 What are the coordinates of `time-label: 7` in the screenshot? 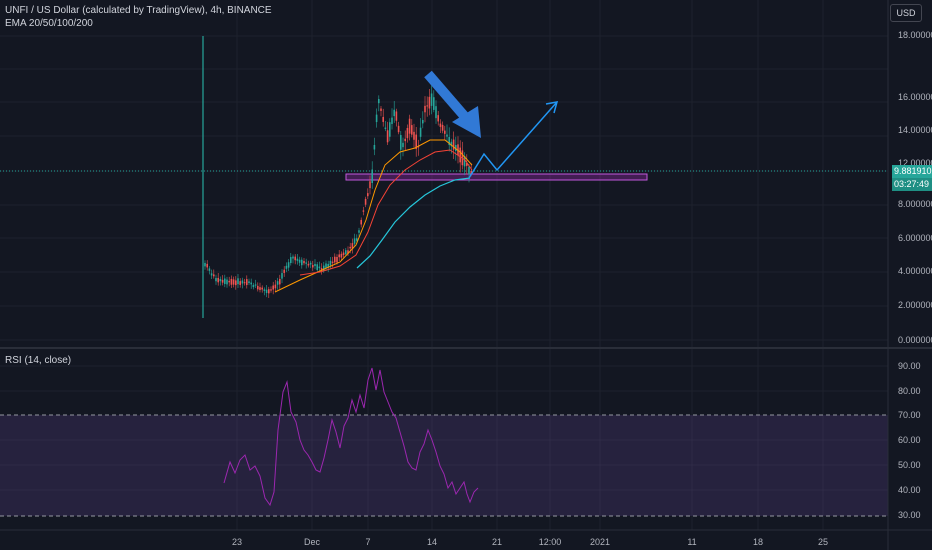 It's located at (368, 542).